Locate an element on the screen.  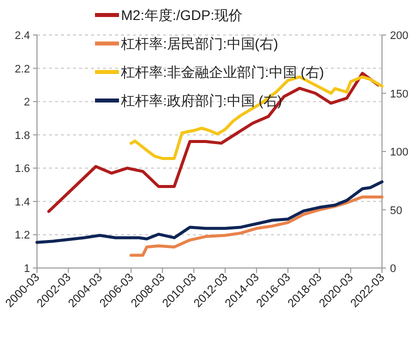
y2-tick-label: 0 is located at coordinates (393, 269).